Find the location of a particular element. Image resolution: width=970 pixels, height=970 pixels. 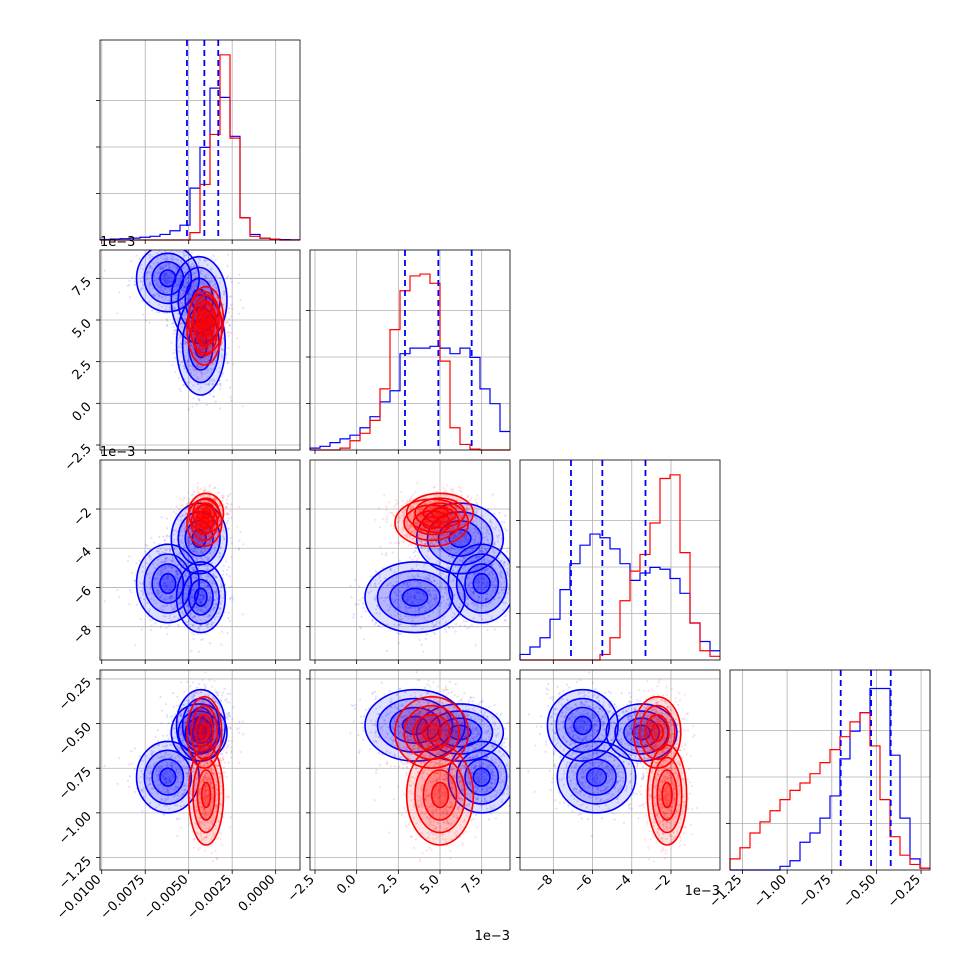

x-tick-label: −0.25 is located at coordinates (904, 891).